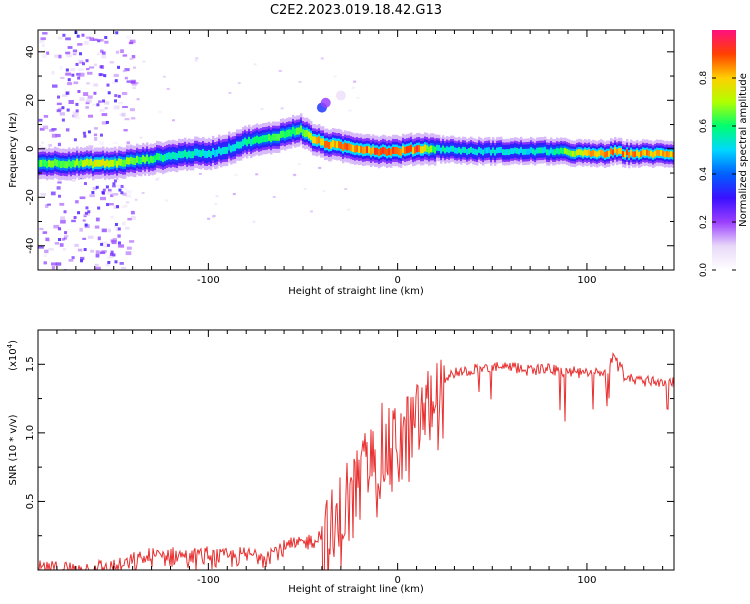  What do you see at coordinates (704, 126) in the screenshot?
I see `colorbar-tick-label: 0.6` at bounding box center [704, 126].